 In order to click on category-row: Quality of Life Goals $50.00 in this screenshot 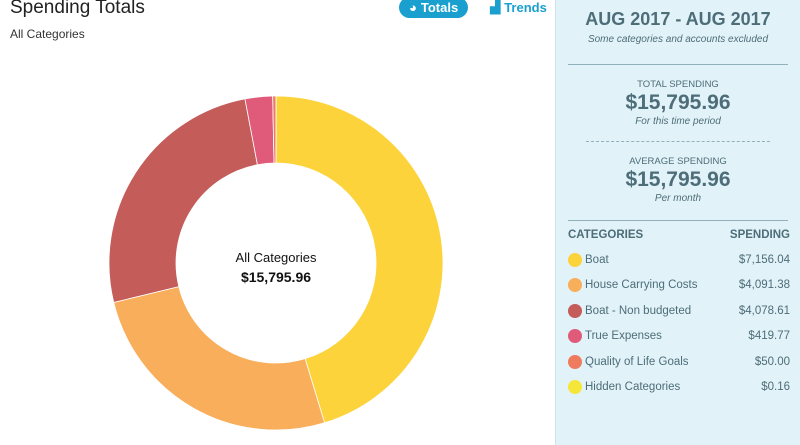, I will do `click(679, 362)`.